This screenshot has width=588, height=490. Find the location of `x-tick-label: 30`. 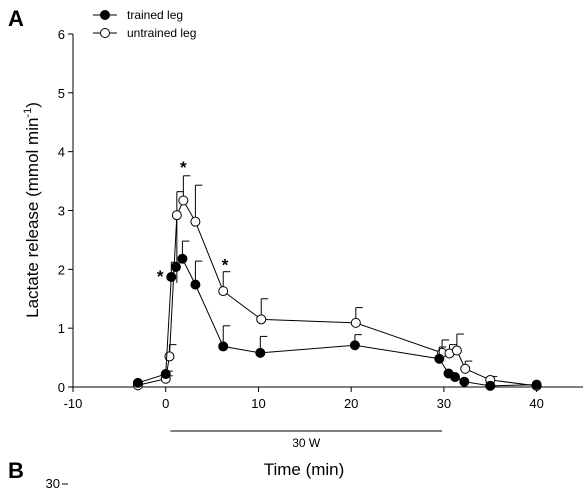

x-tick-label: 30 is located at coordinates (444, 403).